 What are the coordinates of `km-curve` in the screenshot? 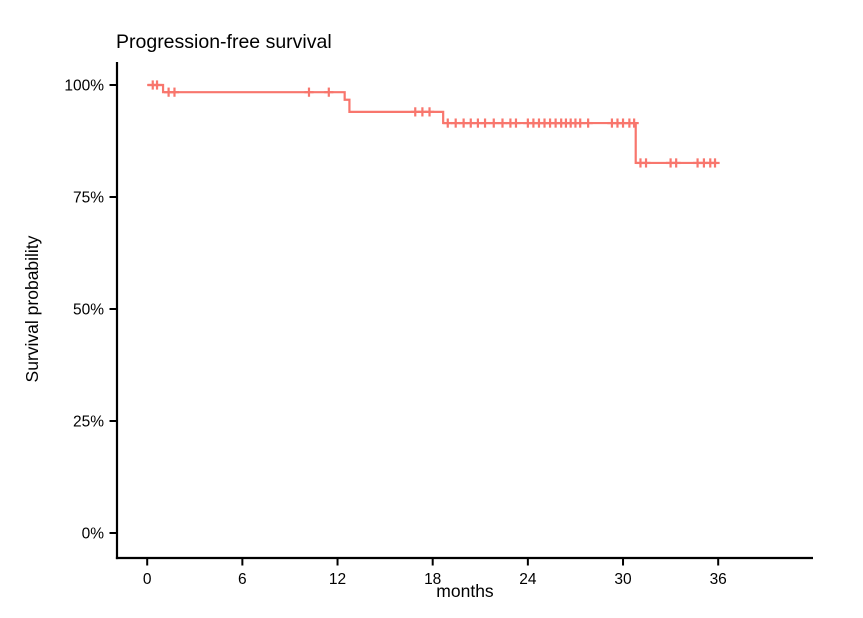 It's located at (432, 124).